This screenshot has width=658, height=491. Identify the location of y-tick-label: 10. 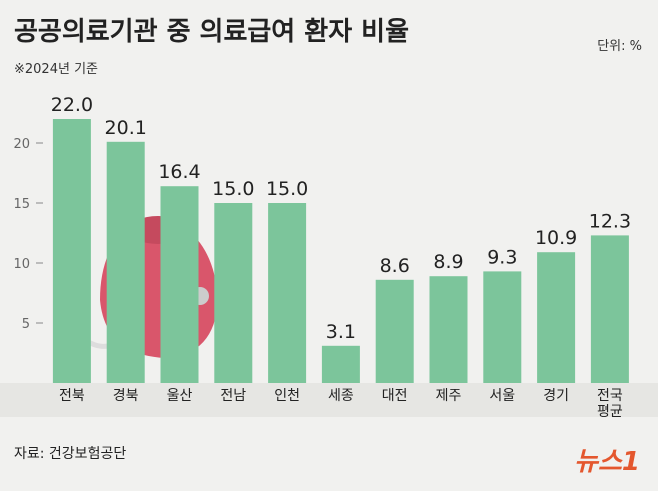
(21, 264).